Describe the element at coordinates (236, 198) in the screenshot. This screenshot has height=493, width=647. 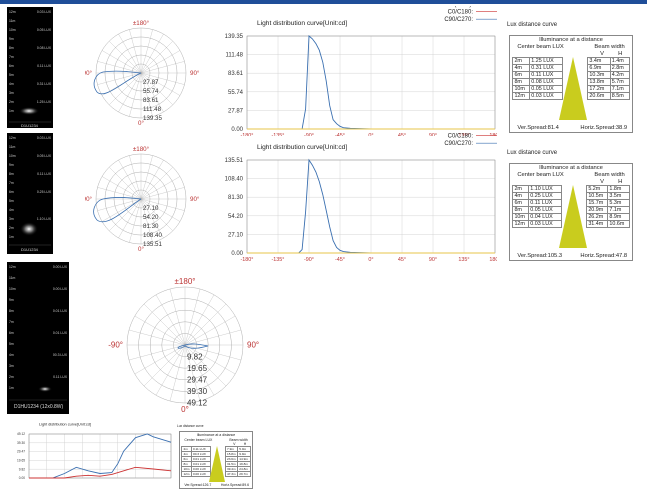
I see `y-tick-label: 81.30` at that location.